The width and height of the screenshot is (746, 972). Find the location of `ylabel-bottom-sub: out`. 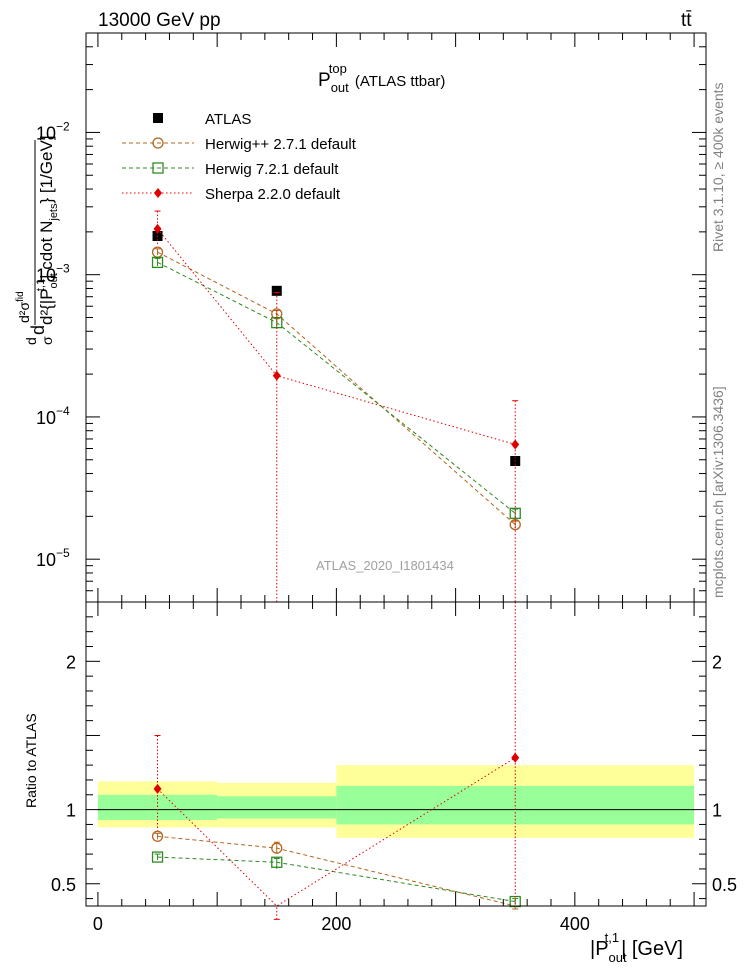

ylabel-bottom-sub: out is located at coordinates (54, 280).